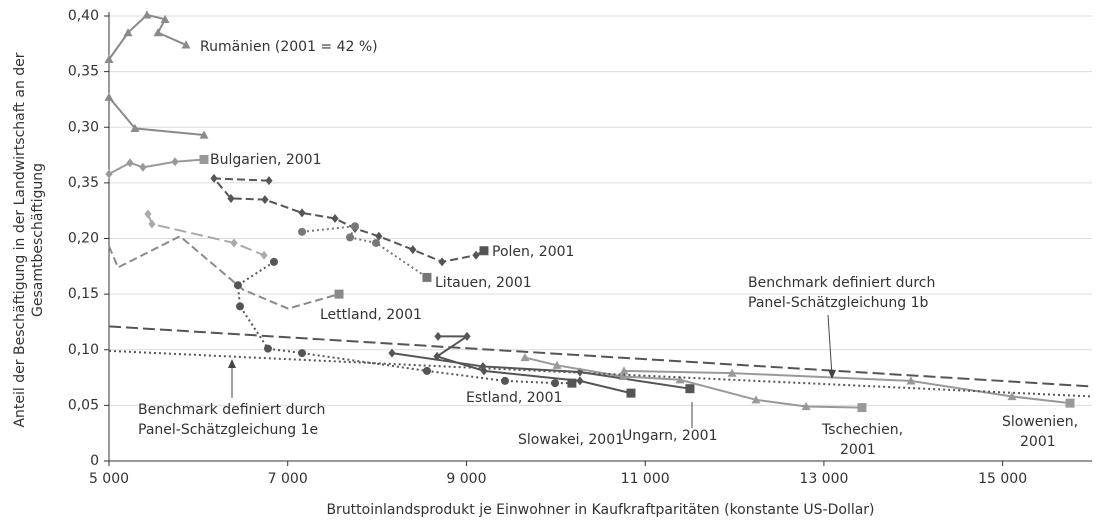  What do you see at coordinates (83, 350) in the screenshot?
I see `y-tick-label: 0,10` at bounding box center [83, 350].